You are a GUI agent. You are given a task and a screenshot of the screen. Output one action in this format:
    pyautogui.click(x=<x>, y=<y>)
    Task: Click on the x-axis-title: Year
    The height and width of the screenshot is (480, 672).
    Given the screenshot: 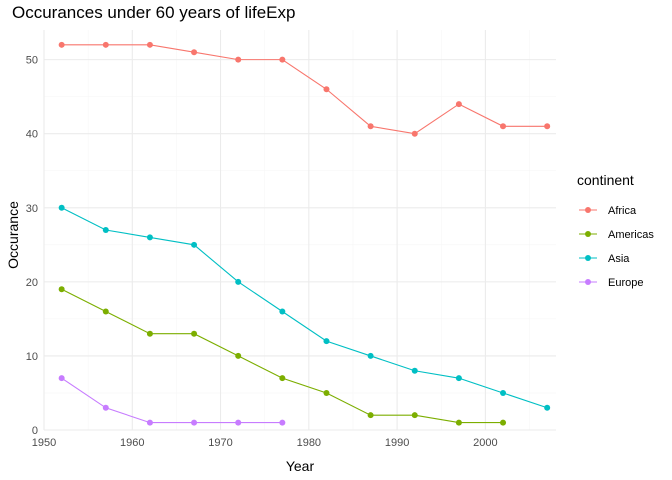 What is the action you would take?
    pyautogui.click(x=300, y=466)
    